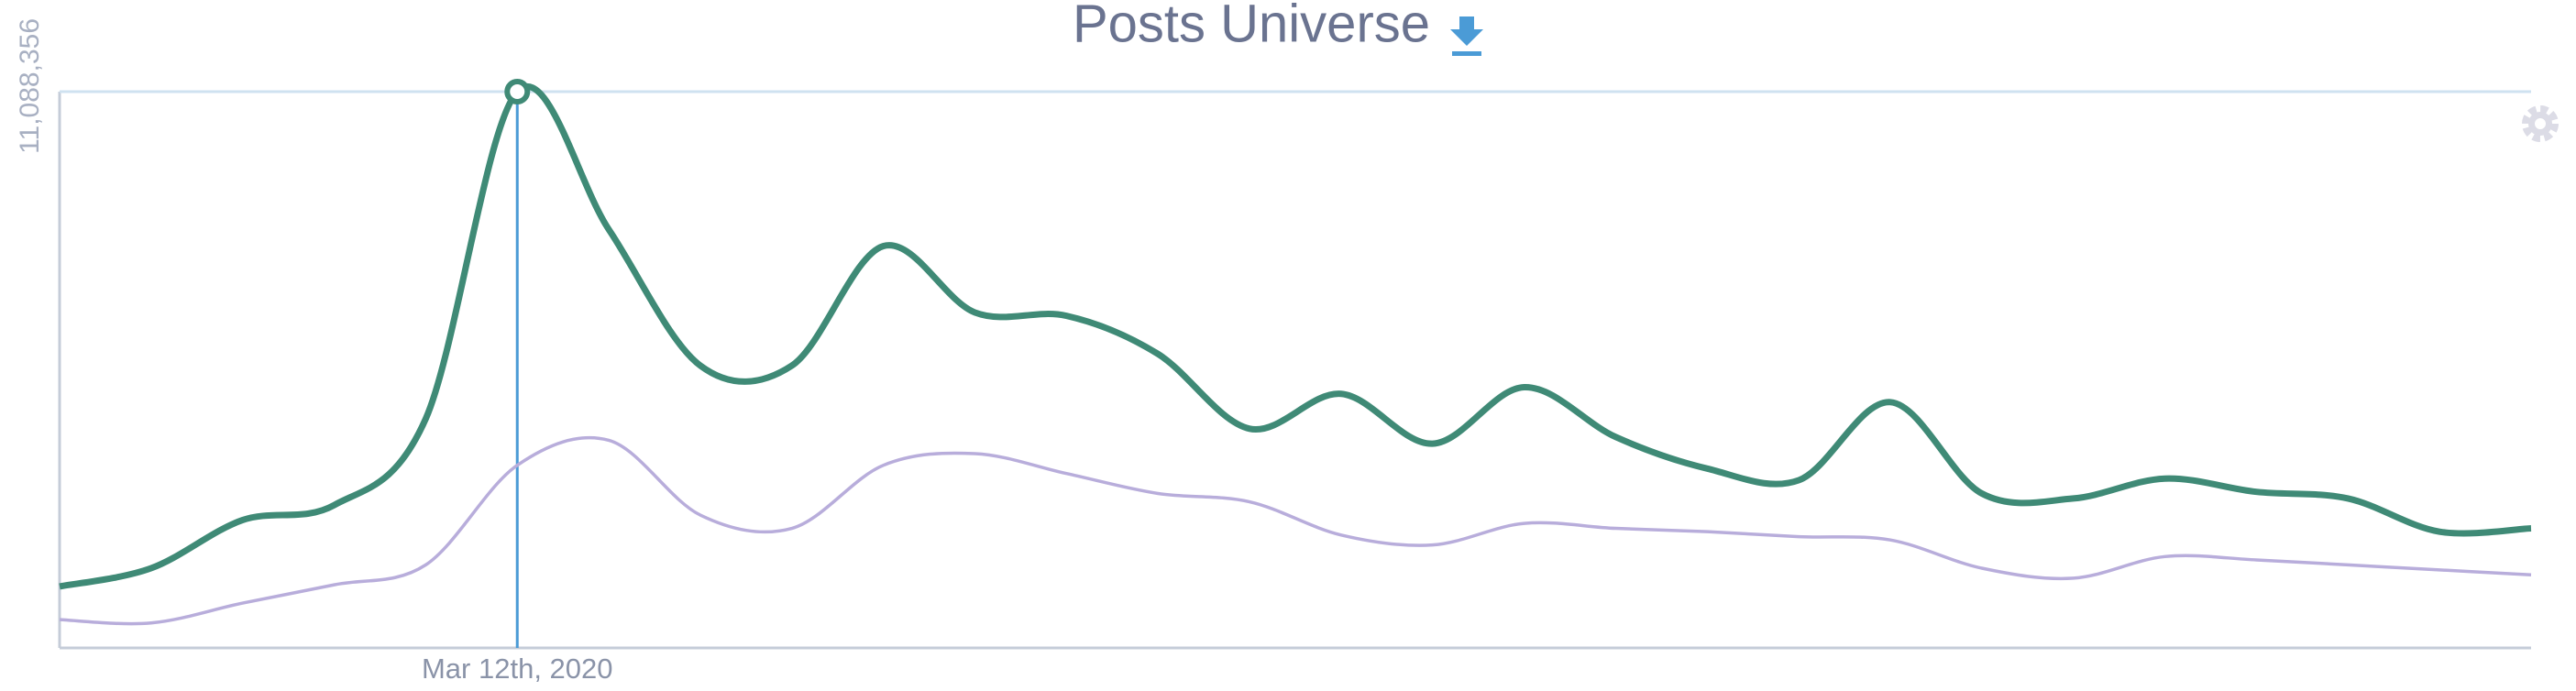 The image size is (2576, 691). I want to click on chart-title: Posts Universe, so click(1251, 26).